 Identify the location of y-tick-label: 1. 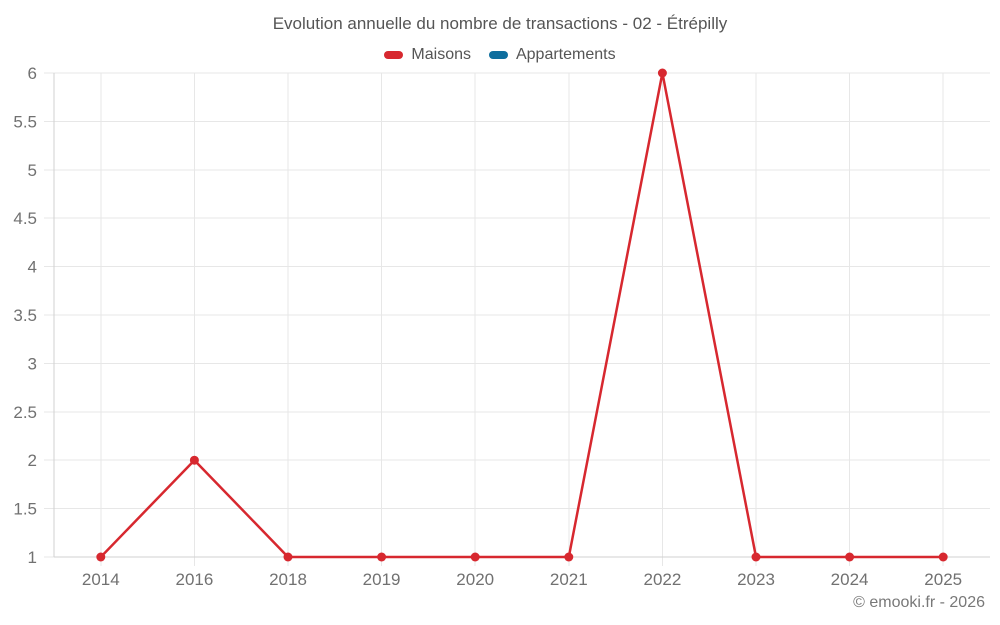
(32, 557).